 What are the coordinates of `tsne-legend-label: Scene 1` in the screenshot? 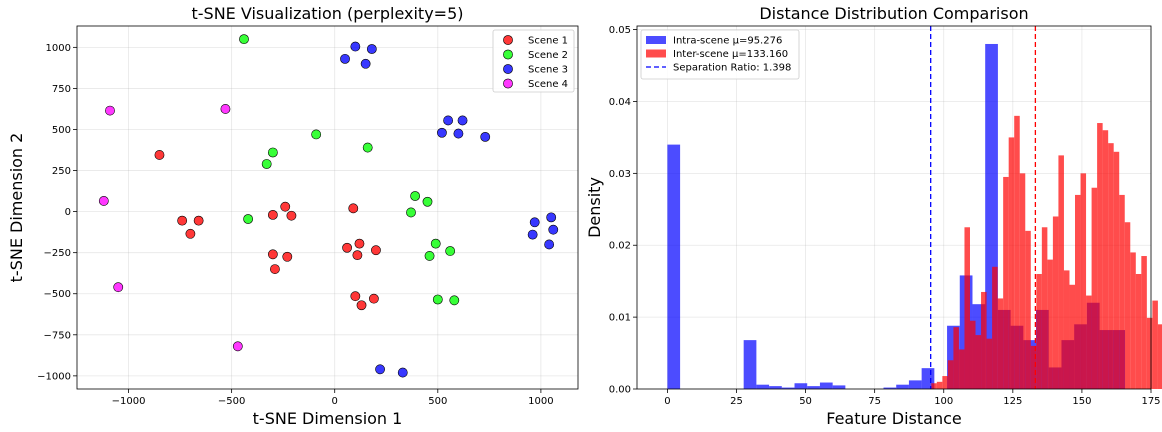 It's located at (548, 41).